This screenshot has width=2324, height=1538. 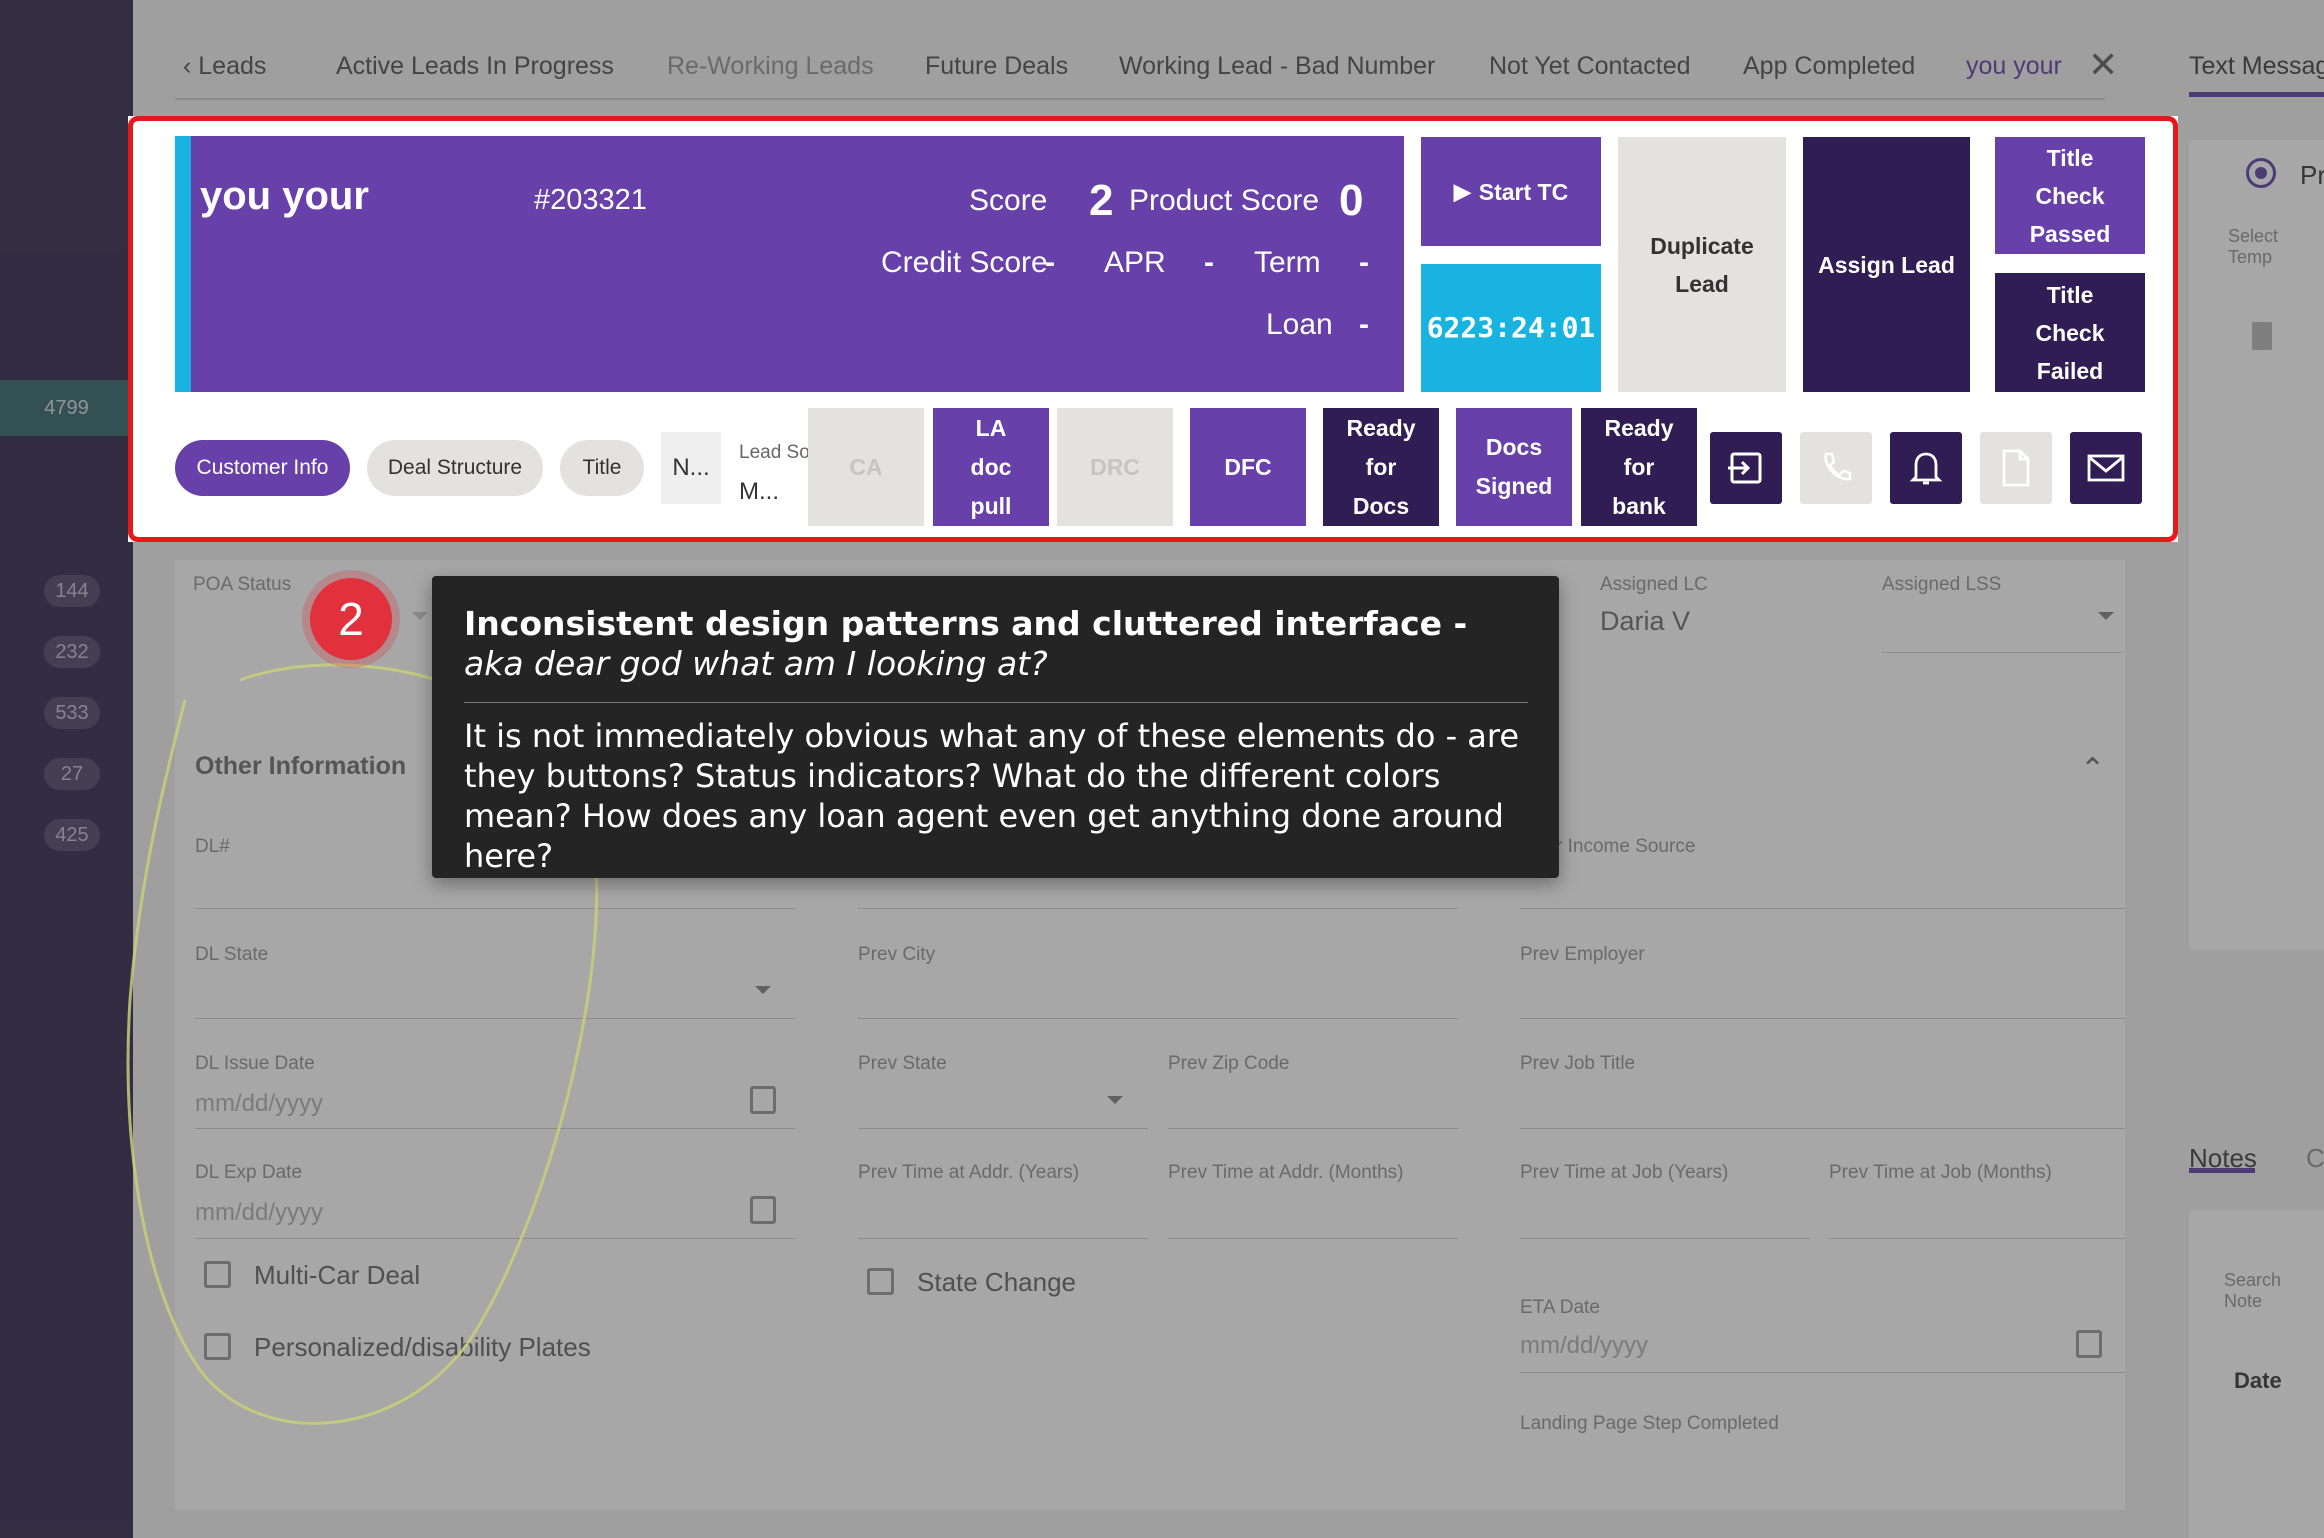 I want to click on dl-issue-date-label: DL Issue Date, so click(x=255, y=1063).